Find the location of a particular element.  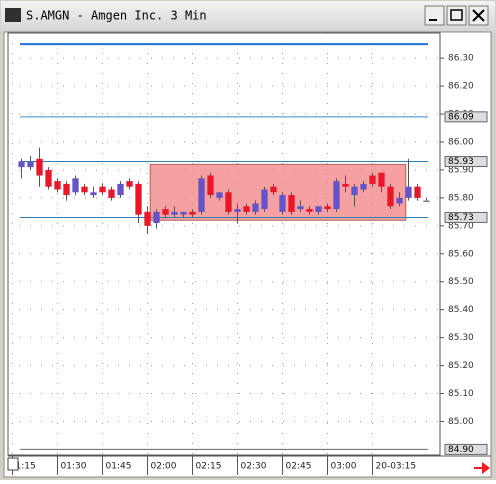

y-tick-label: 85.50 is located at coordinates (461, 282).